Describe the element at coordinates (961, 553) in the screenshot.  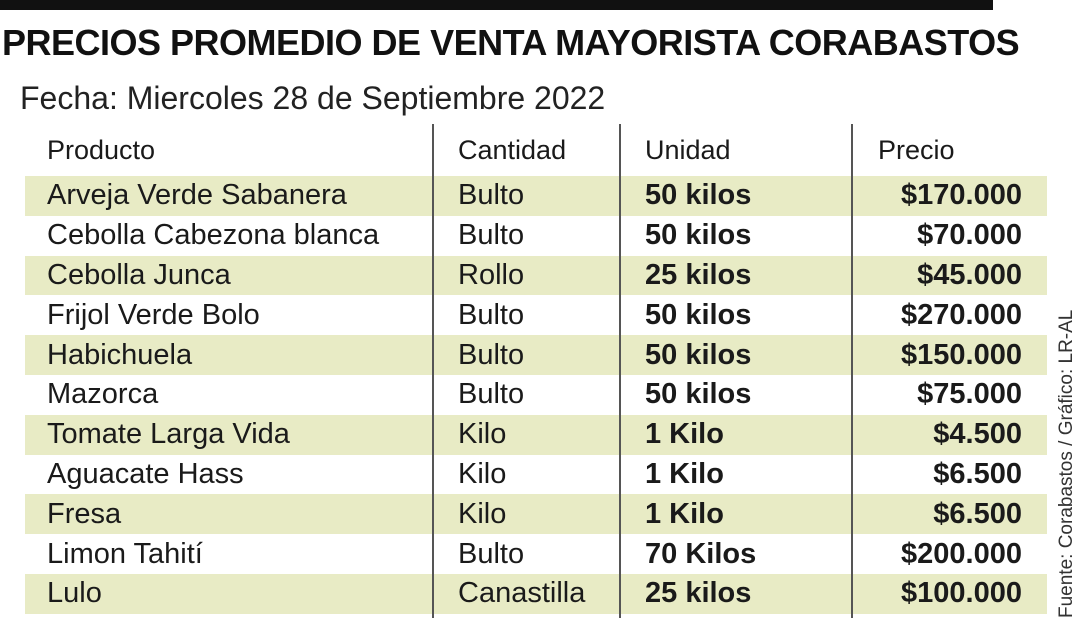
I see `cell-precio: $200.000` at that location.